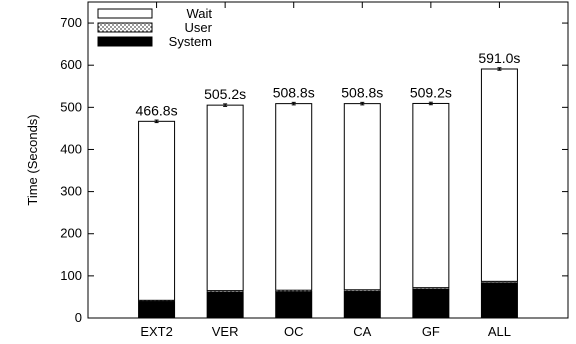 The width and height of the screenshot is (576, 344). What do you see at coordinates (431, 92) in the screenshot?
I see `bar-value-label: 509.2s` at bounding box center [431, 92].